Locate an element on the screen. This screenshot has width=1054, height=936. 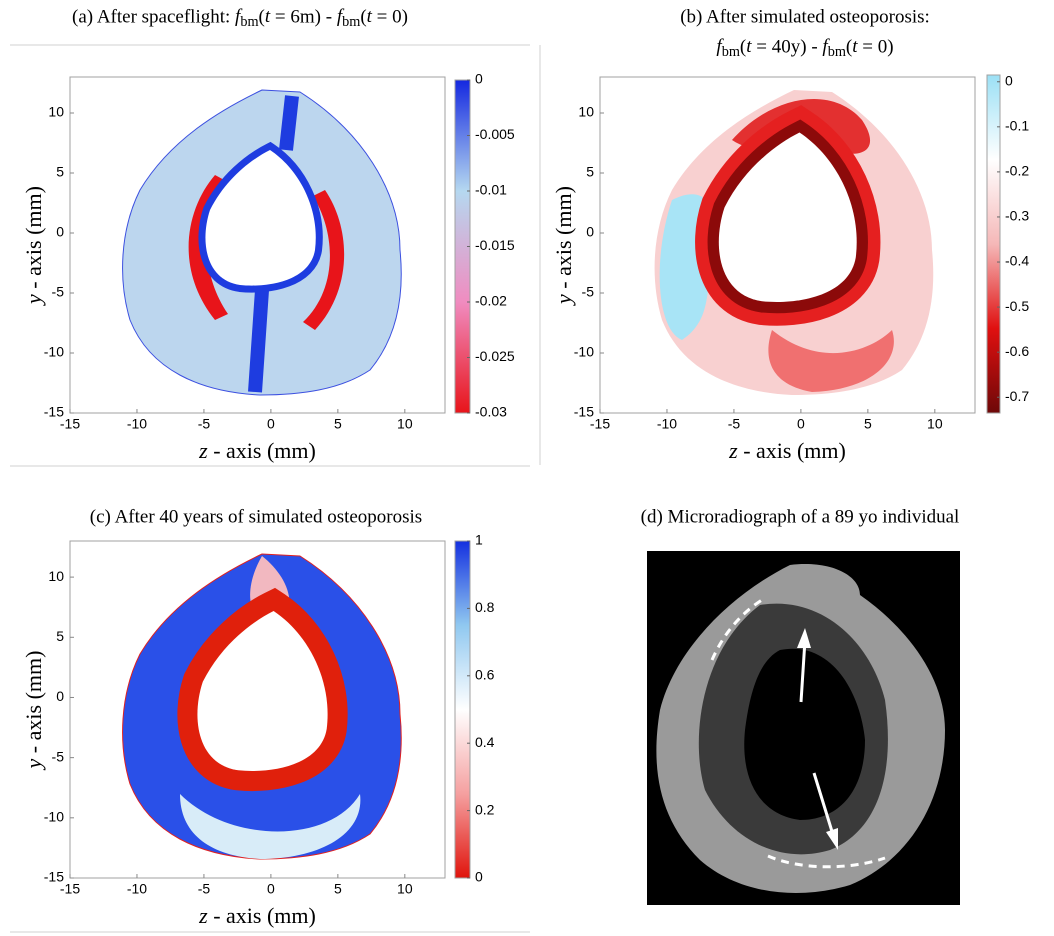
colorbar-tick-label: -0.3 is located at coordinates (1017, 216).